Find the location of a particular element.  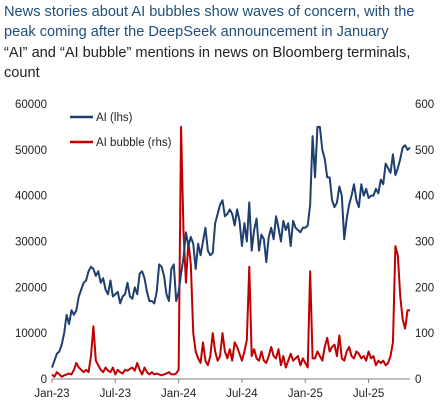

y-right-tick-label: 100 is located at coordinates (424, 334).